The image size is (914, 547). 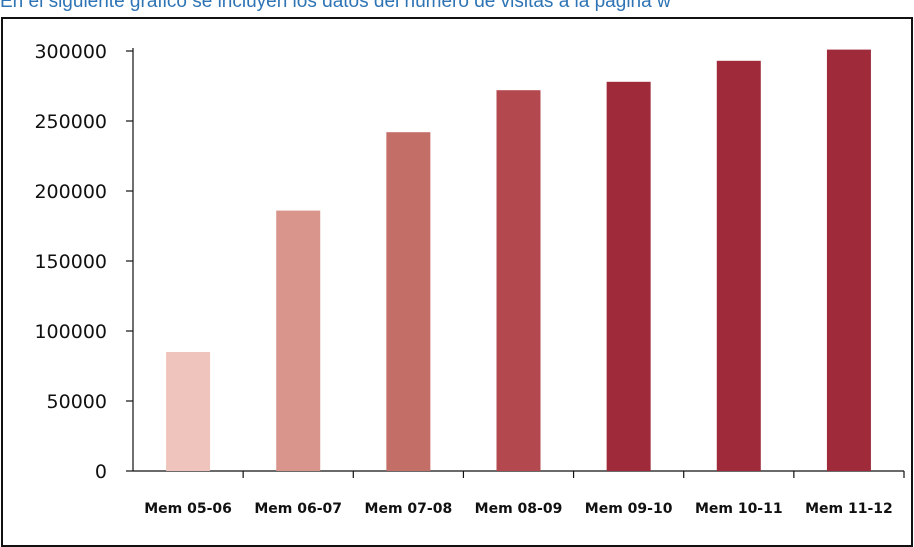 I want to click on x-tick-label: Mem 06-07, so click(x=298, y=509).